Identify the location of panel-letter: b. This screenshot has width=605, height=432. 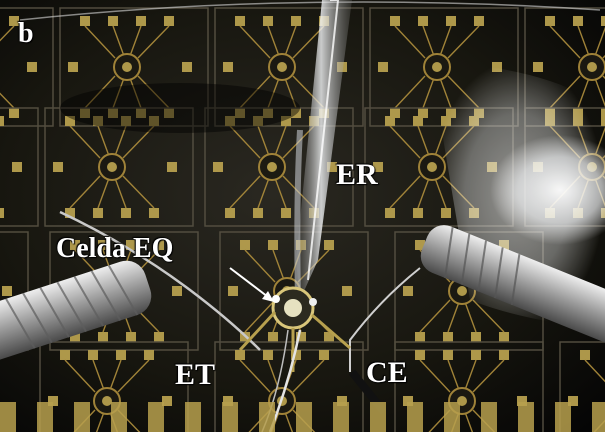
(26, 33).